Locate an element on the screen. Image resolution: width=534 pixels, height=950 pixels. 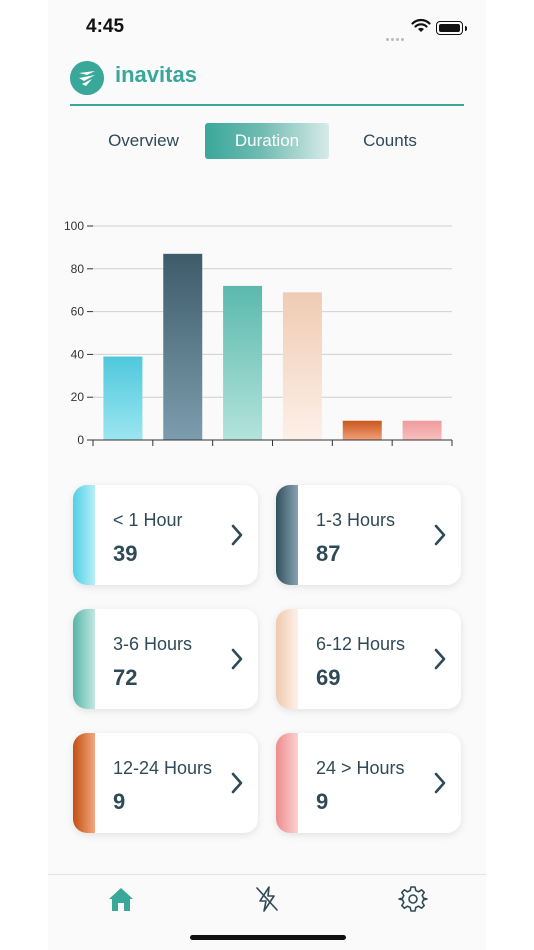
card-value: 69 is located at coordinates (328, 677).